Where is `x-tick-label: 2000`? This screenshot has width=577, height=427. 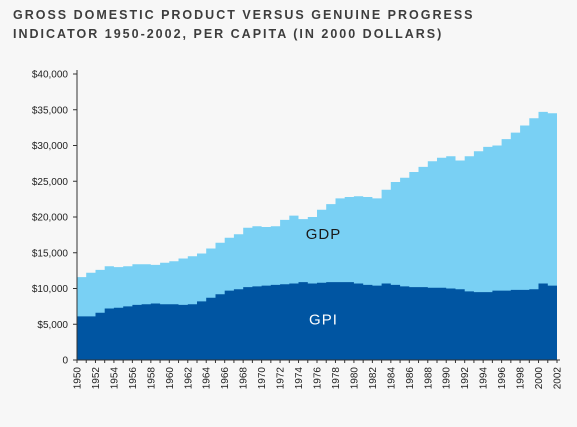 x-tick-label: 2000 is located at coordinates (539, 378).